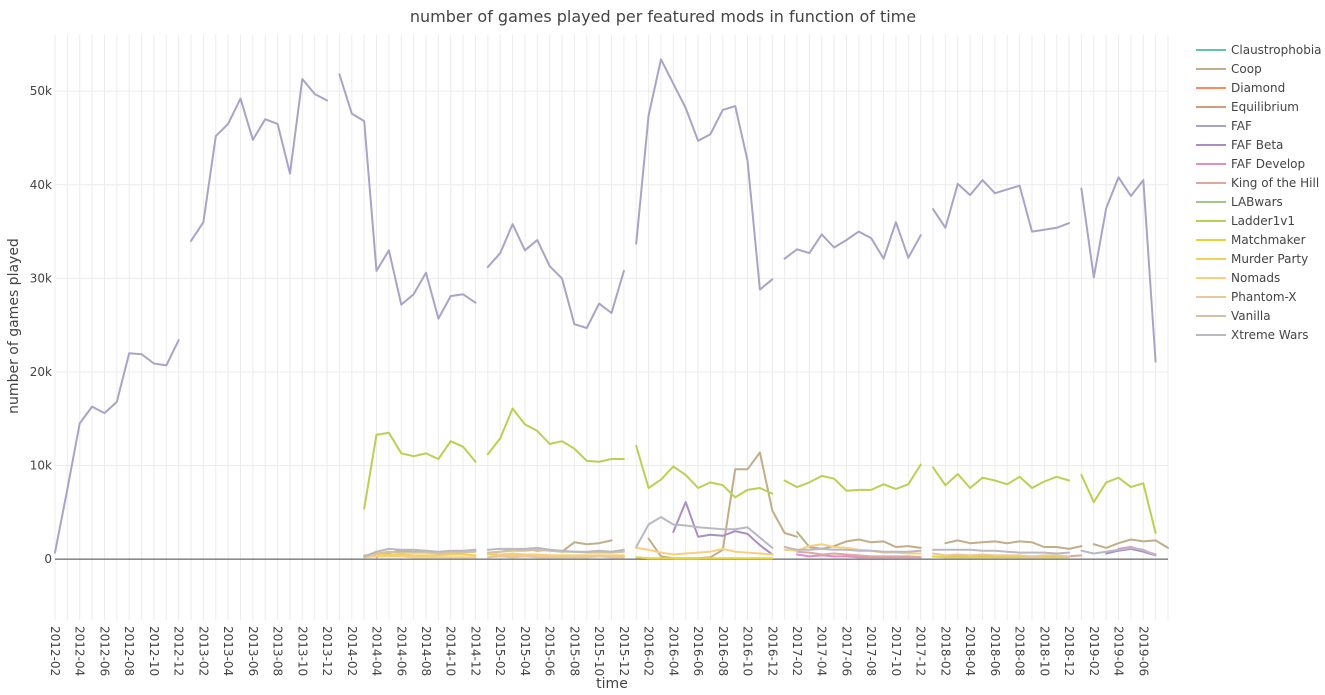  What do you see at coordinates (748, 651) in the screenshot?
I see `x-tick-label: 2016-10` at bounding box center [748, 651].